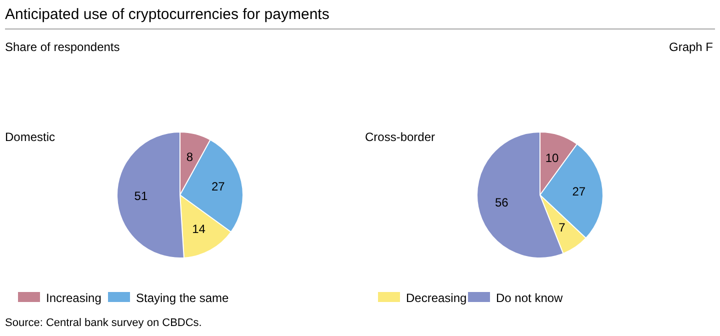 This screenshot has height=336, width=720. Describe the element at coordinates (167, 14) in the screenshot. I see `text: Anticipated use of cryptocurrencies for payments` at that location.